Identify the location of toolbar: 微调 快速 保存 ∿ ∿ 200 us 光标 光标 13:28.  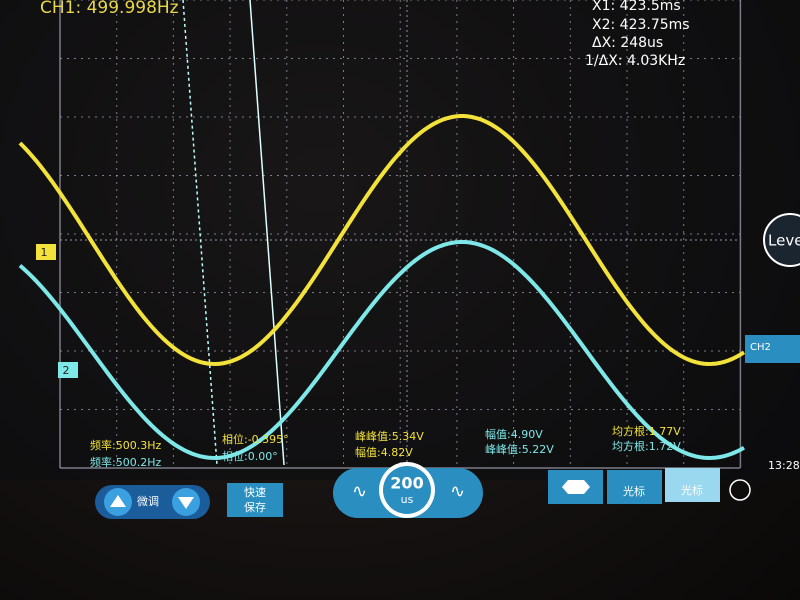
(447, 489).